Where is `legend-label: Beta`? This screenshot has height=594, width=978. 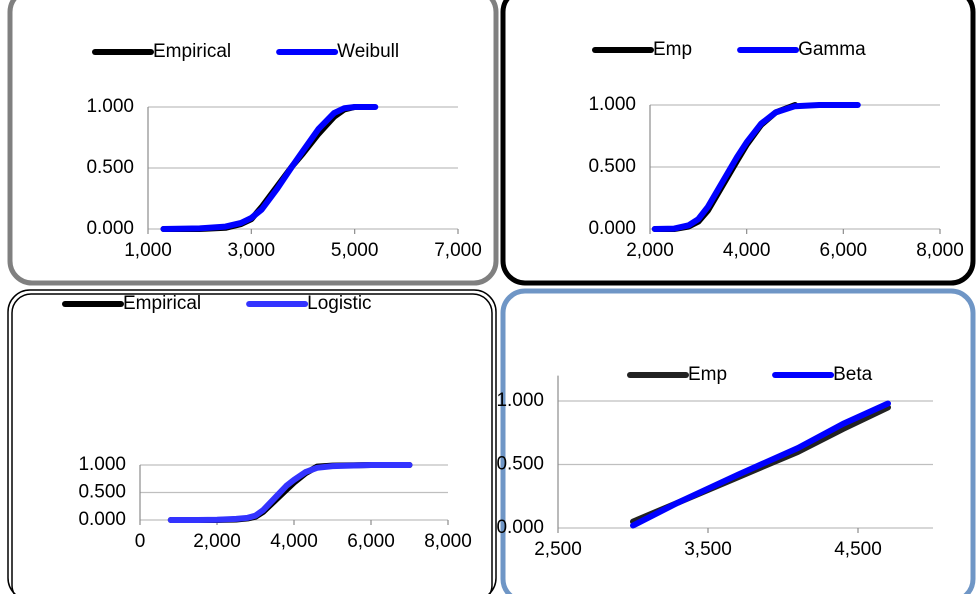 legend-label: Beta is located at coordinates (853, 374).